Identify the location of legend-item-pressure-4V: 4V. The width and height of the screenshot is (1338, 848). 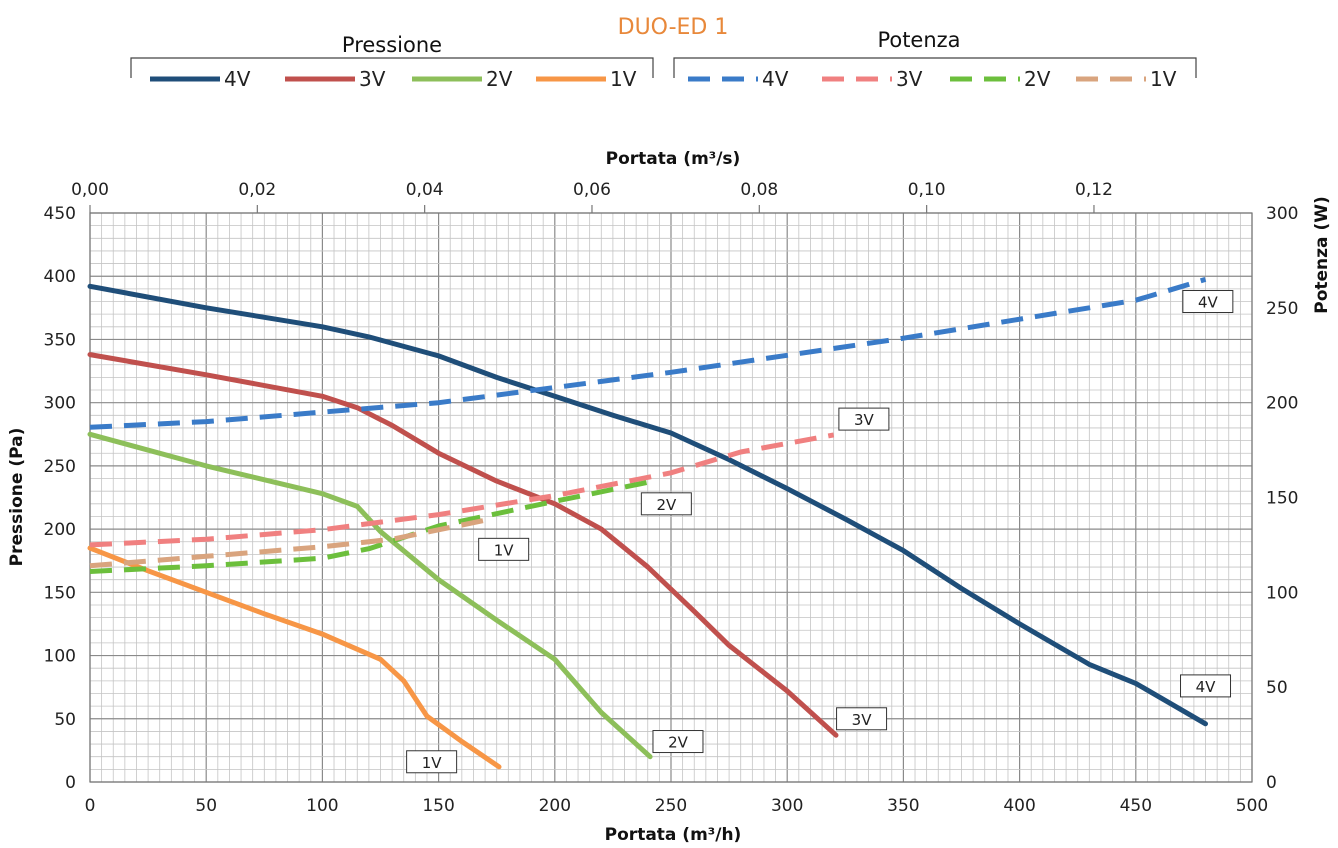
(200, 79).